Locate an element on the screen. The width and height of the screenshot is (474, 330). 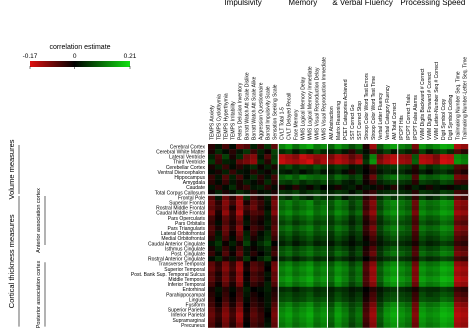
legend-tick-label: 0 is located at coordinates (75, 56).